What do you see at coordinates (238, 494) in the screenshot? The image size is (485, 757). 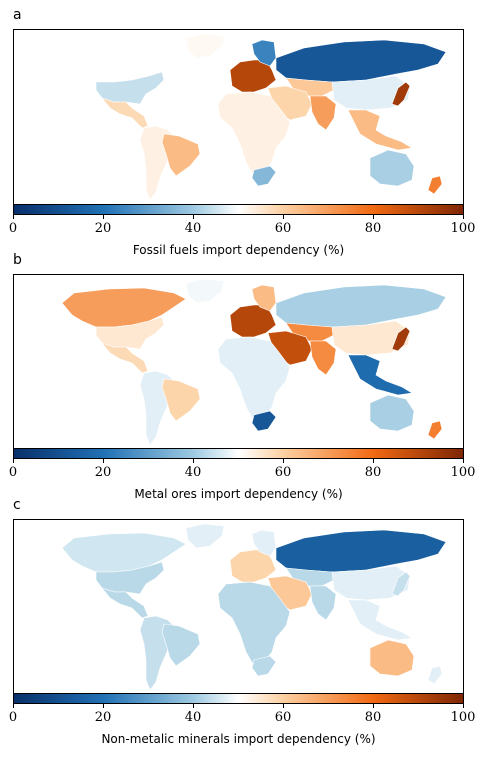 I see `colorbar-label-b: Metal ores import dependency (%)` at bounding box center [238, 494].